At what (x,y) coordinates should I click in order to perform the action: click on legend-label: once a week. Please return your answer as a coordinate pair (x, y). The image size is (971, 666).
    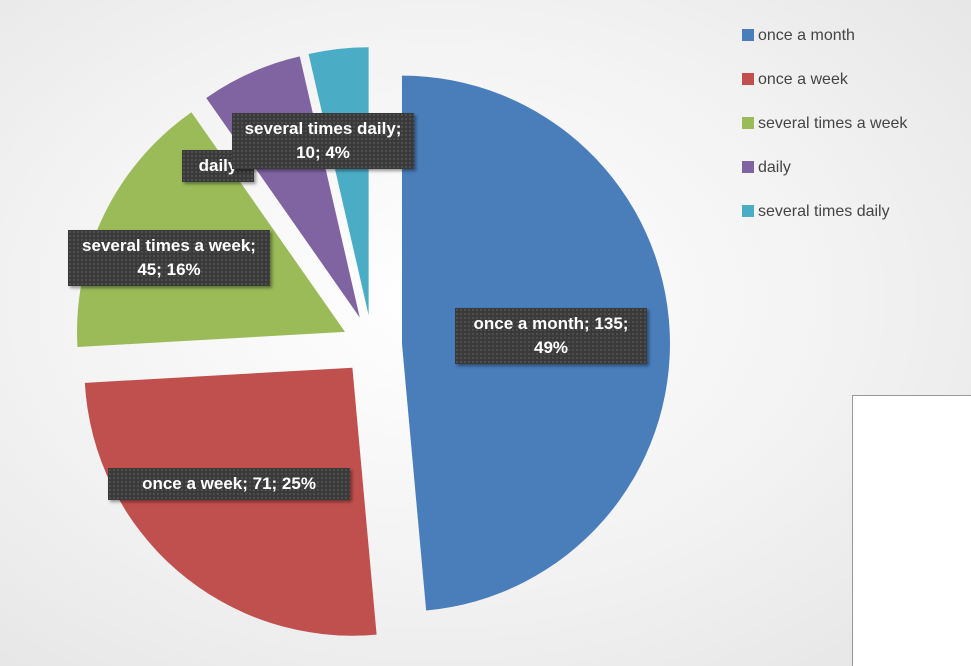
    Looking at the image, I should click on (803, 79).